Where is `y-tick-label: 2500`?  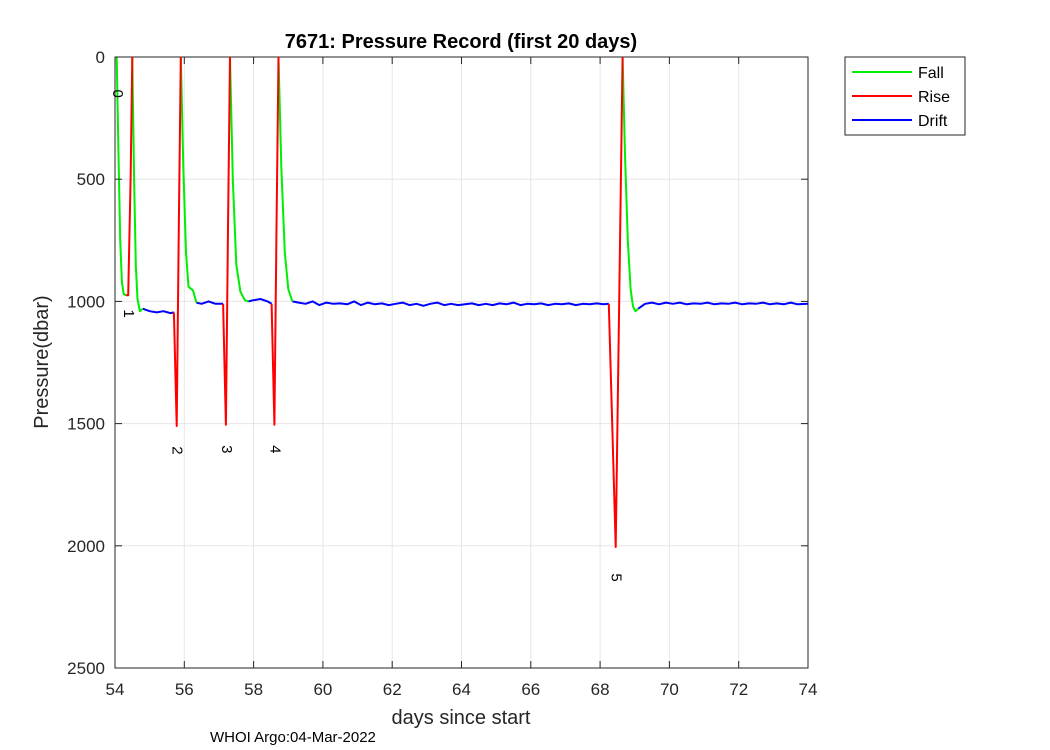
y-tick-label: 2500 is located at coordinates (86, 668).